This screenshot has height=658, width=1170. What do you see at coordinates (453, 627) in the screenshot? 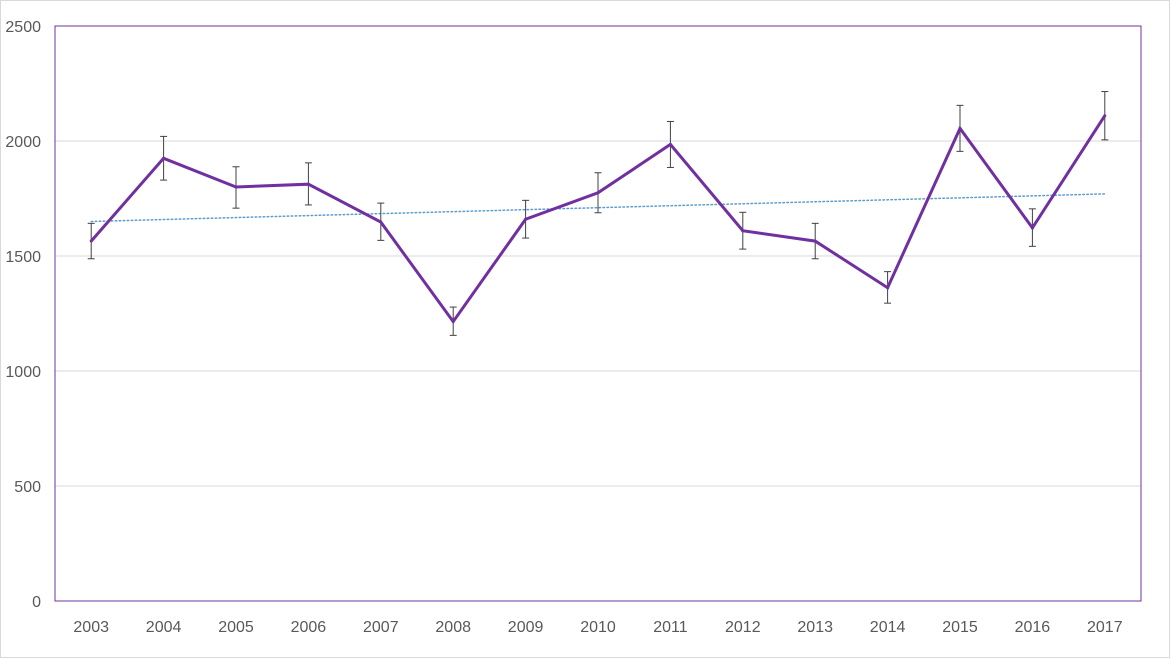
I see `x-tick-label-2008: 2008` at bounding box center [453, 627].